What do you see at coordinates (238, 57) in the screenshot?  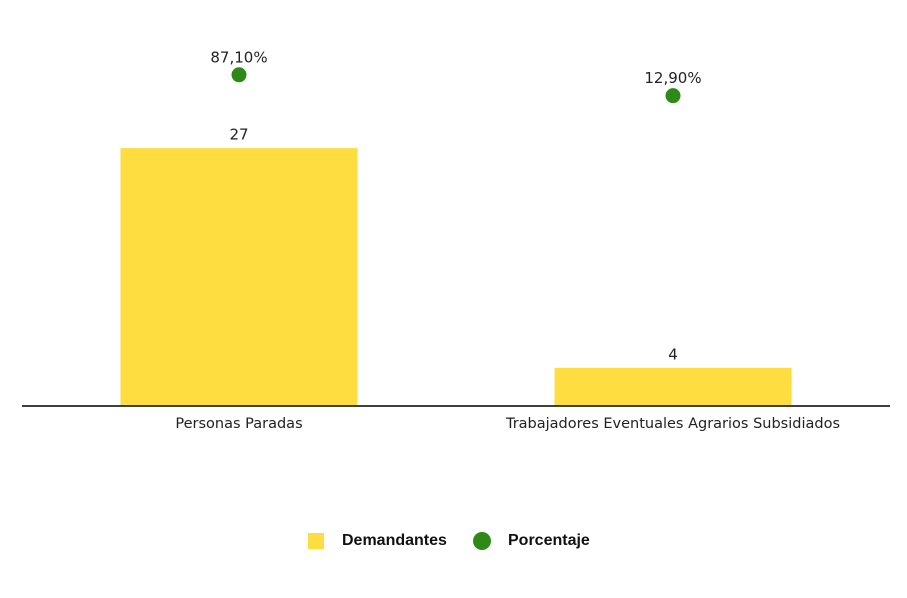 I see `dot-value-label: 87,10%` at bounding box center [238, 57].